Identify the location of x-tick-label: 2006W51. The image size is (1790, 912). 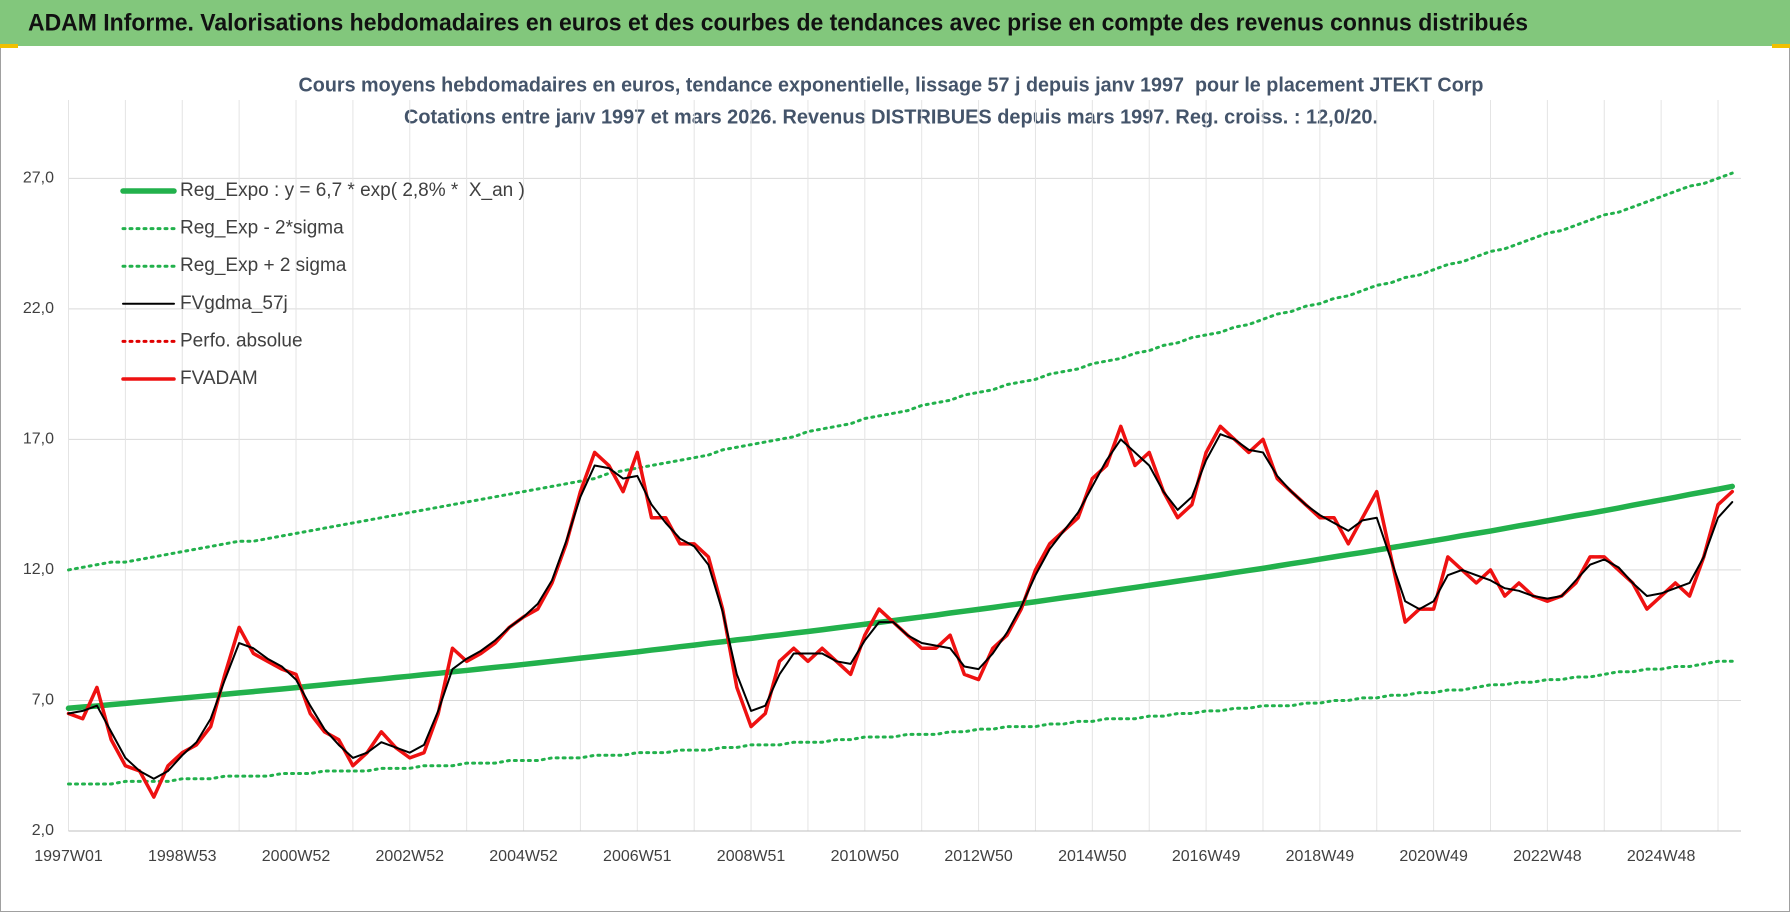
(637, 856).